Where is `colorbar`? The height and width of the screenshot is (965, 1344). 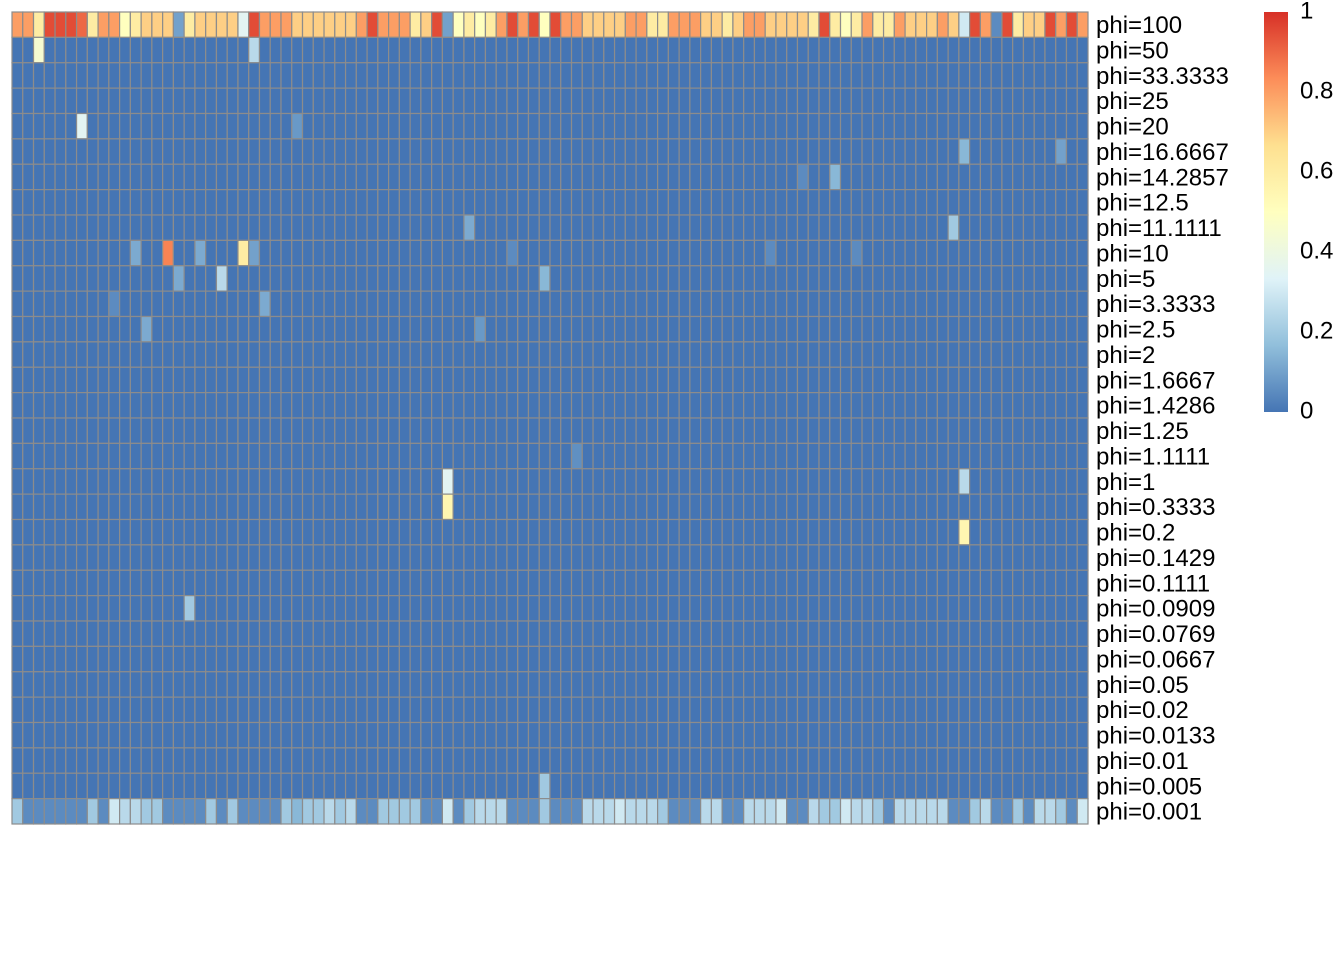 colorbar is located at coordinates (1276, 212).